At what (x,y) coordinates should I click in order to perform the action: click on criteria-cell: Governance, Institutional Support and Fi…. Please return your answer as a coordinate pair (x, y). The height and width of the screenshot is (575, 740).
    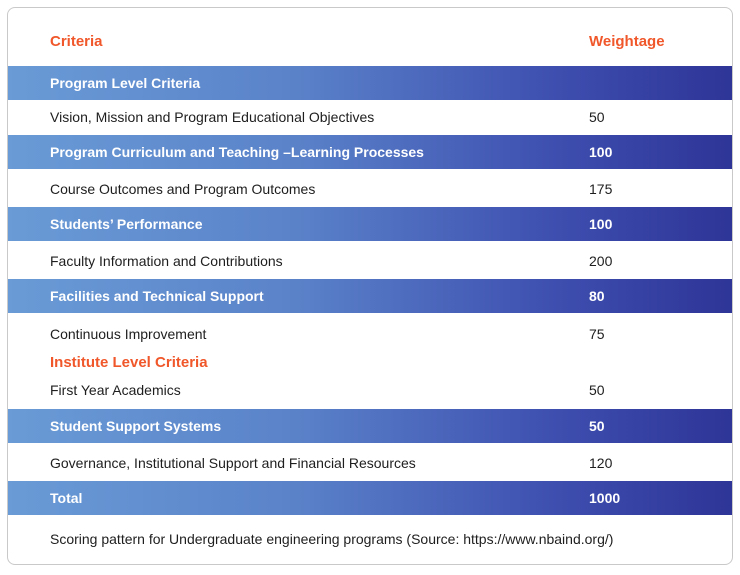
    Looking at the image, I should click on (233, 463).